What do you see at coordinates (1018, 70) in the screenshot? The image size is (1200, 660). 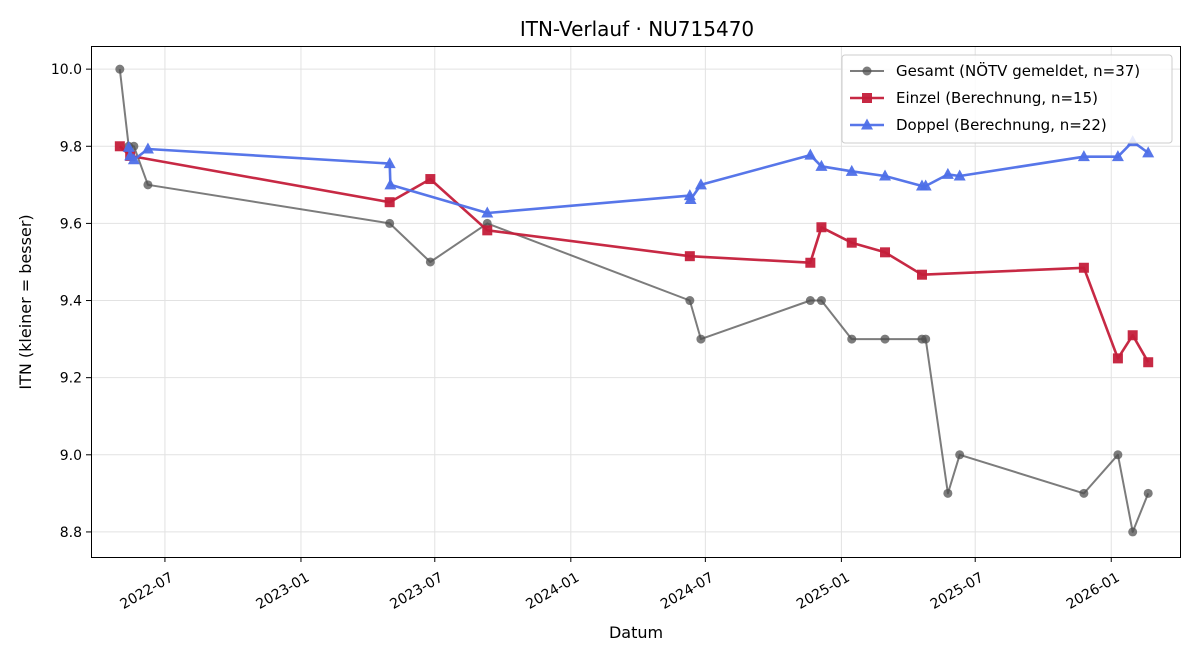 I see `legend-label: Gesamt (NÖTV gemeldet, n=37)` at bounding box center [1018, 70].